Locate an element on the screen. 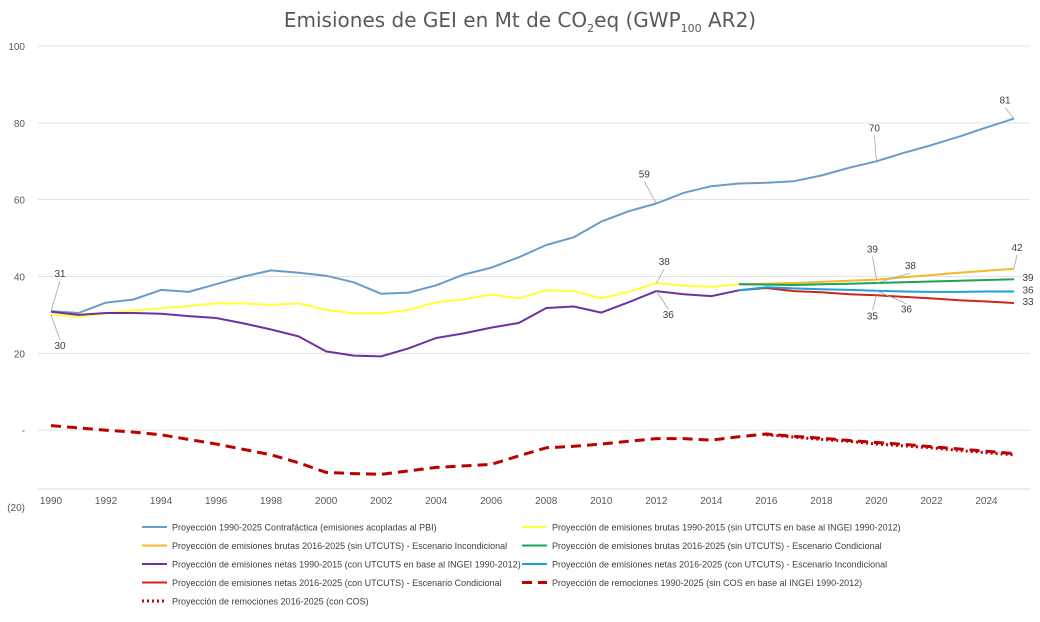 The image size is (1040, 622). y-tick-label: 100 is located at coordinates (16, 47).